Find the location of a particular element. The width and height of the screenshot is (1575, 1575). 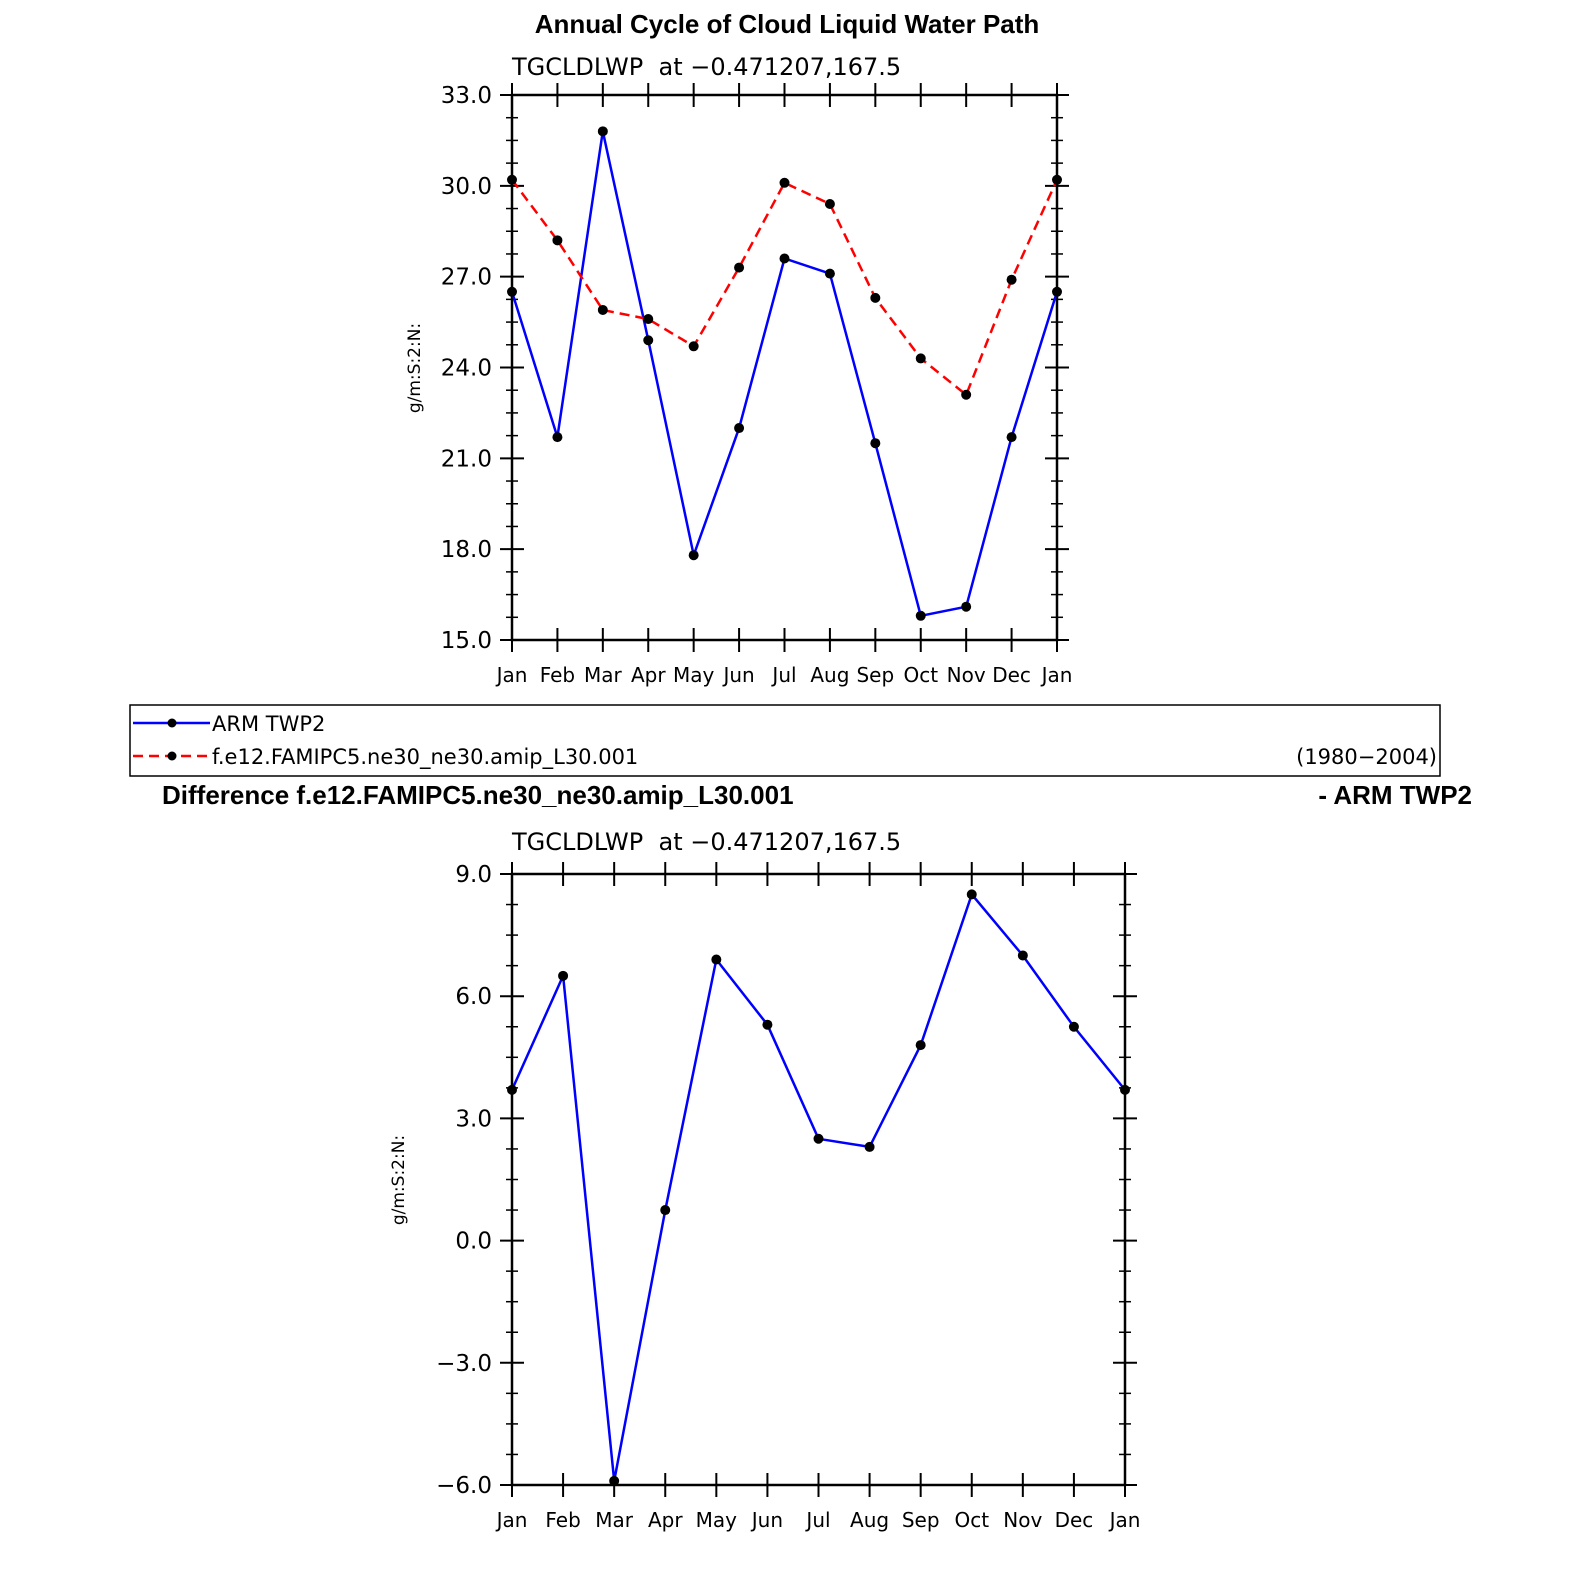

chart2-ytick-label: −3.0 is located at coordinates (464, 1364).